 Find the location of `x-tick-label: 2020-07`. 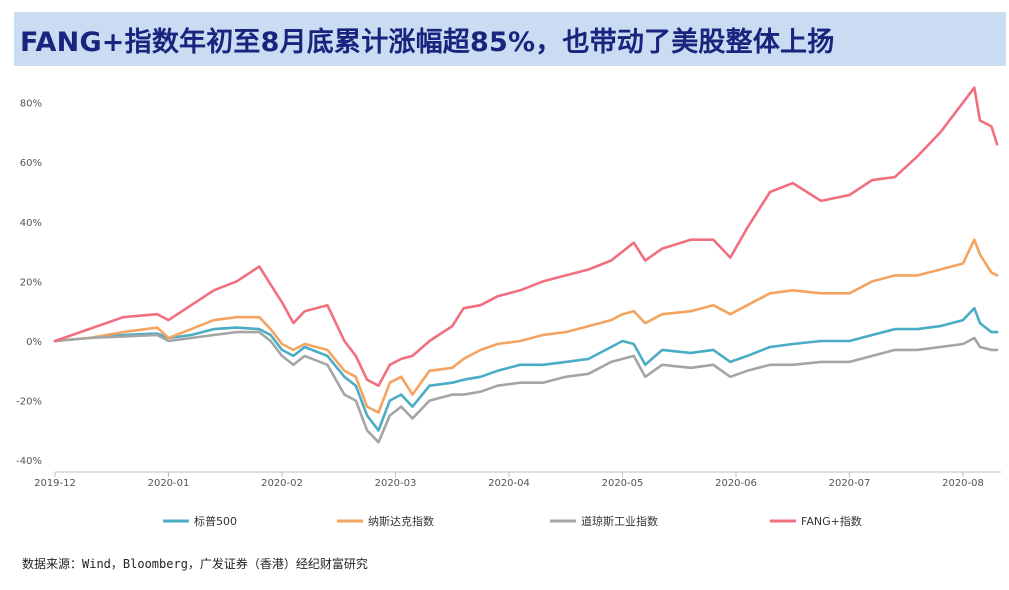

x-tick-label: 2020-07 is located at coordinates (850, 483).